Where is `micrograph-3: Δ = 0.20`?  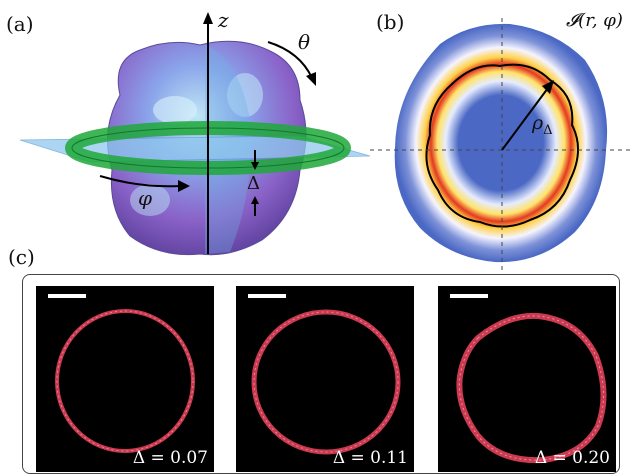 micrograph-3: Δ = 0.20 is located at coordinates (527, 379).